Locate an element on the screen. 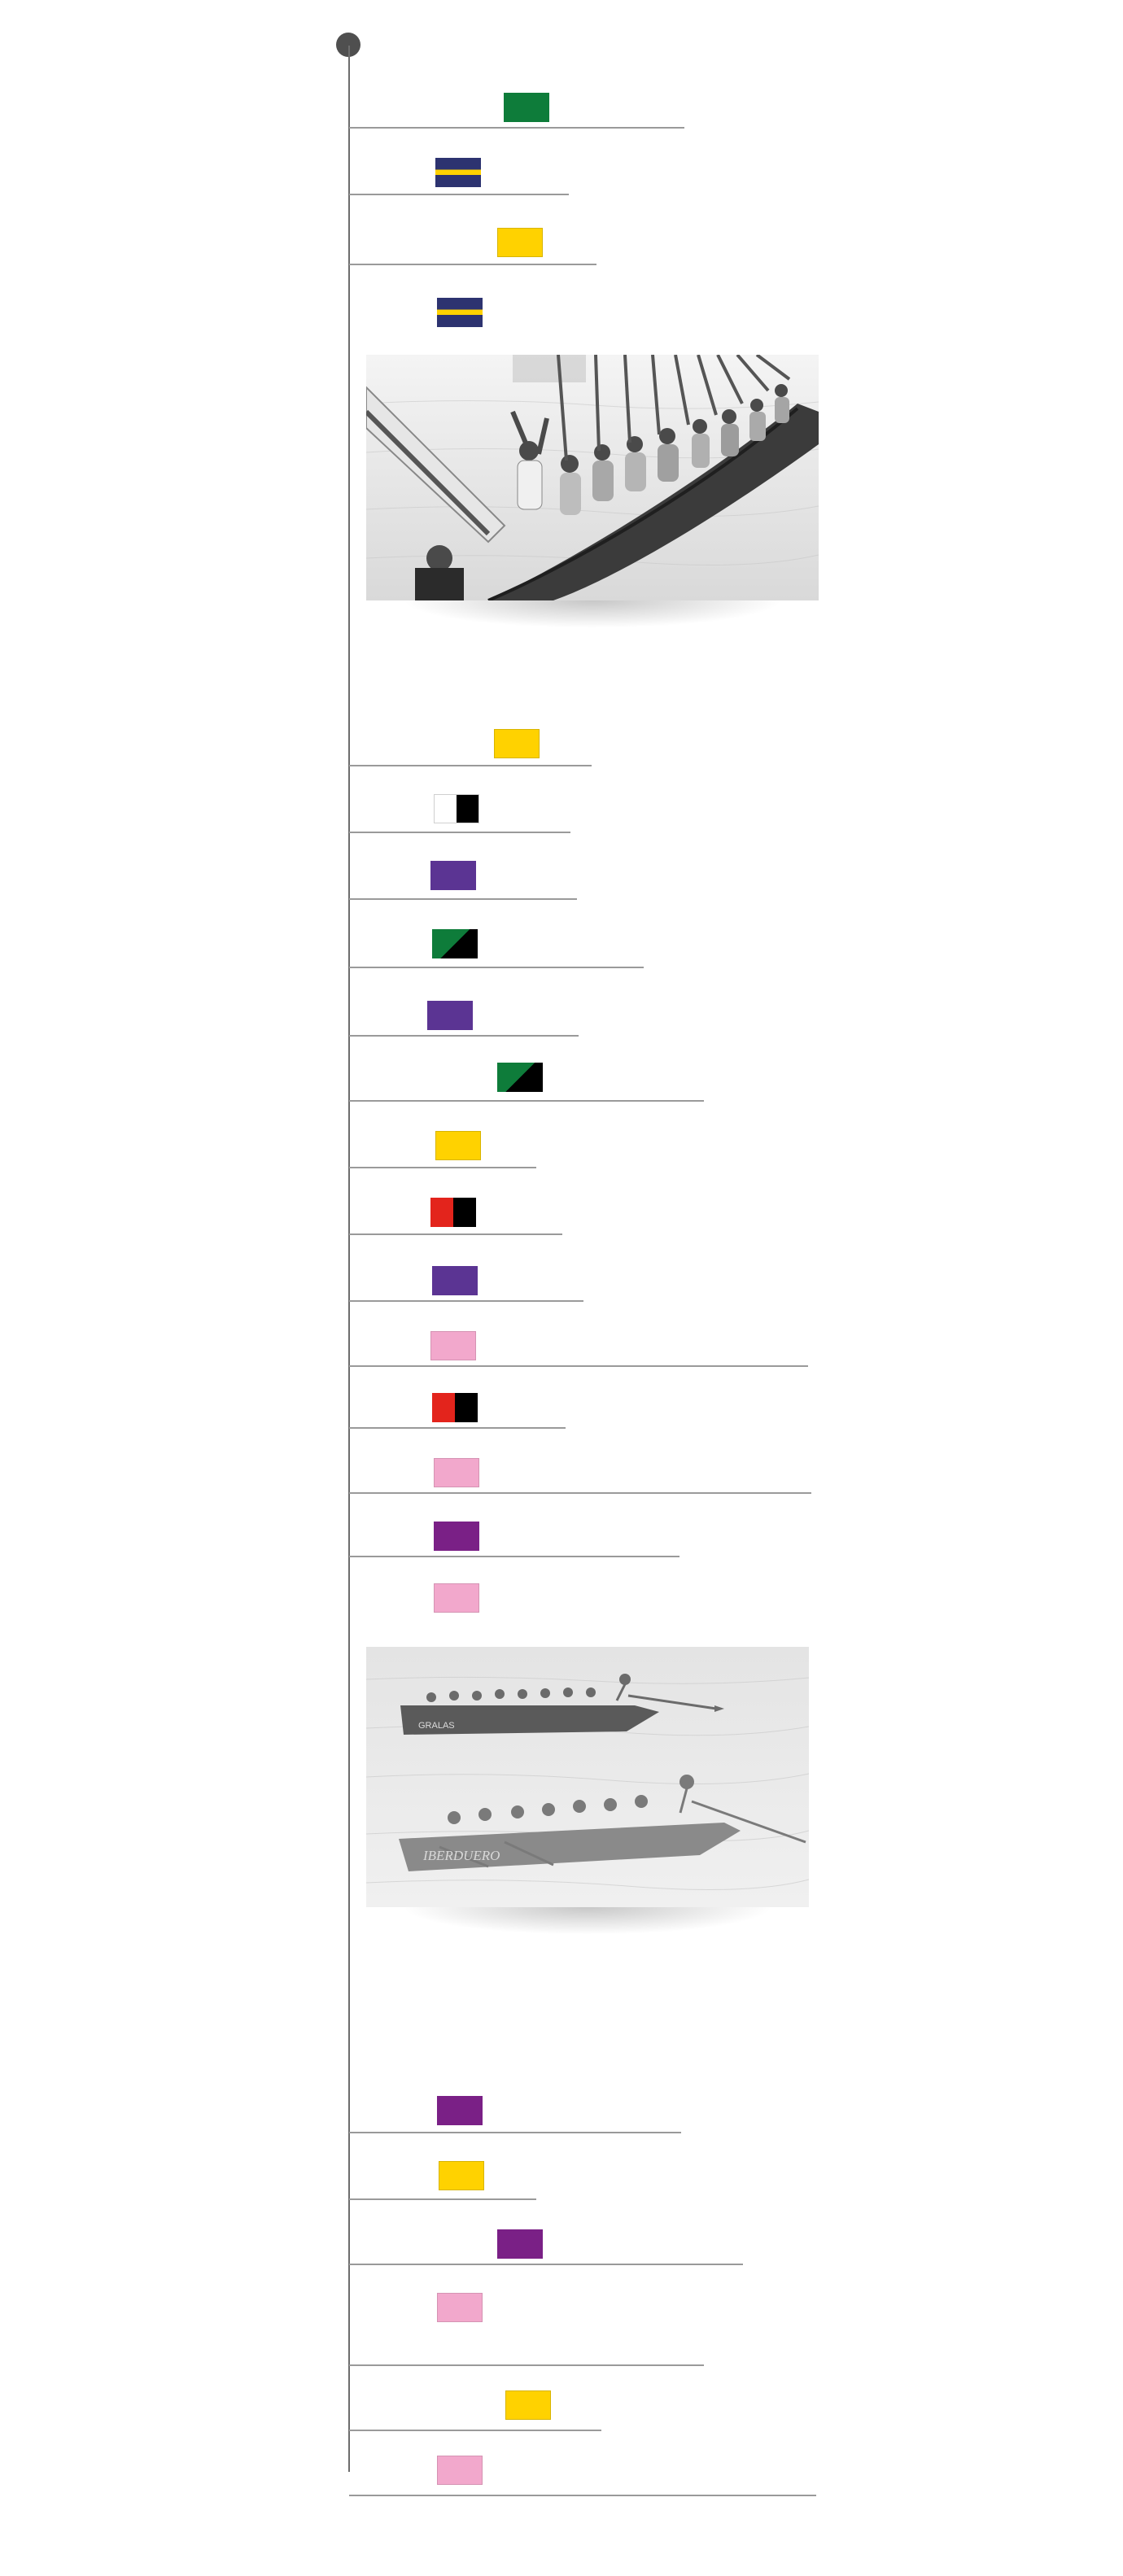 This screenshot has width=1123, height=2576. boat-race-image: GRALAS IBERDUERO is located at coordinates (588, 1777).